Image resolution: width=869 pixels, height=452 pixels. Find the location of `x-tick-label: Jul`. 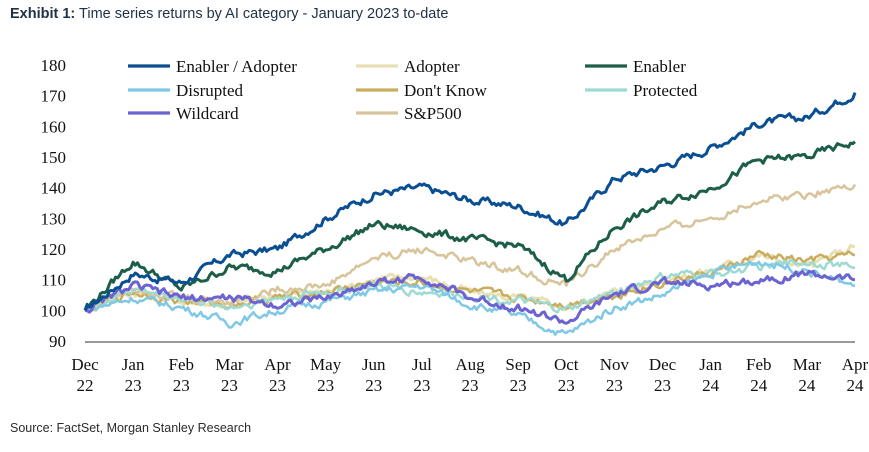

x-tick-label: Jul is located at coordinates (422, 364).